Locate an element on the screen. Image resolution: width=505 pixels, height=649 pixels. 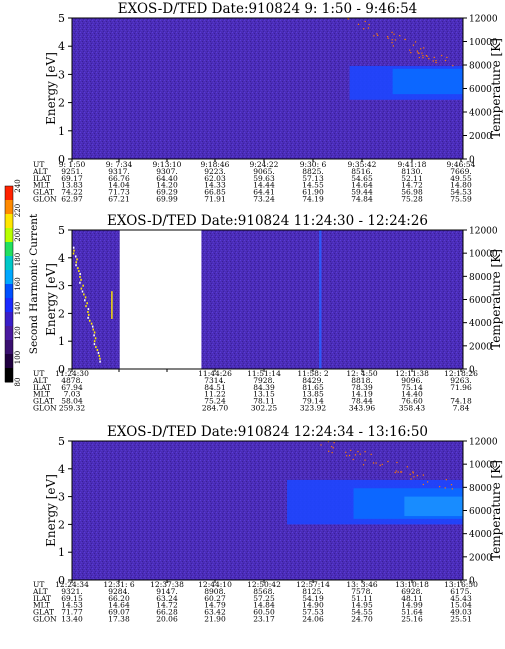
y2-axis-label: Temperature [K] is located at coordinates (496, 88).